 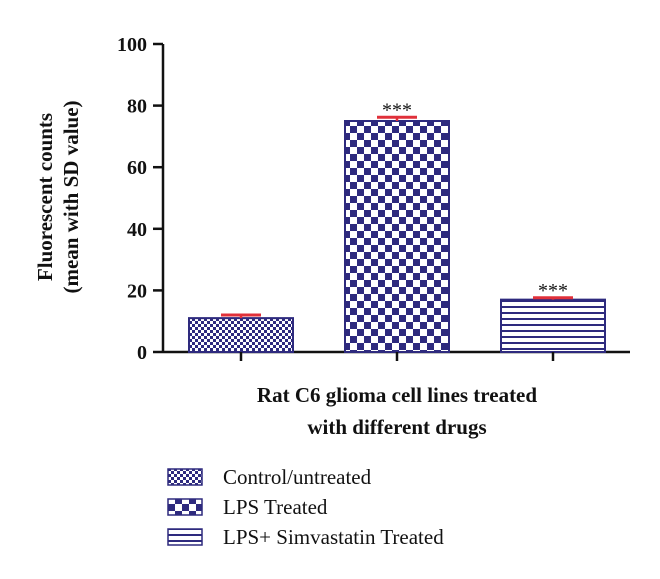 What do you see at coordinates (137, 168) in the screenshot?
I see `y-tick-label: 60` at bounding box center [137, 168].